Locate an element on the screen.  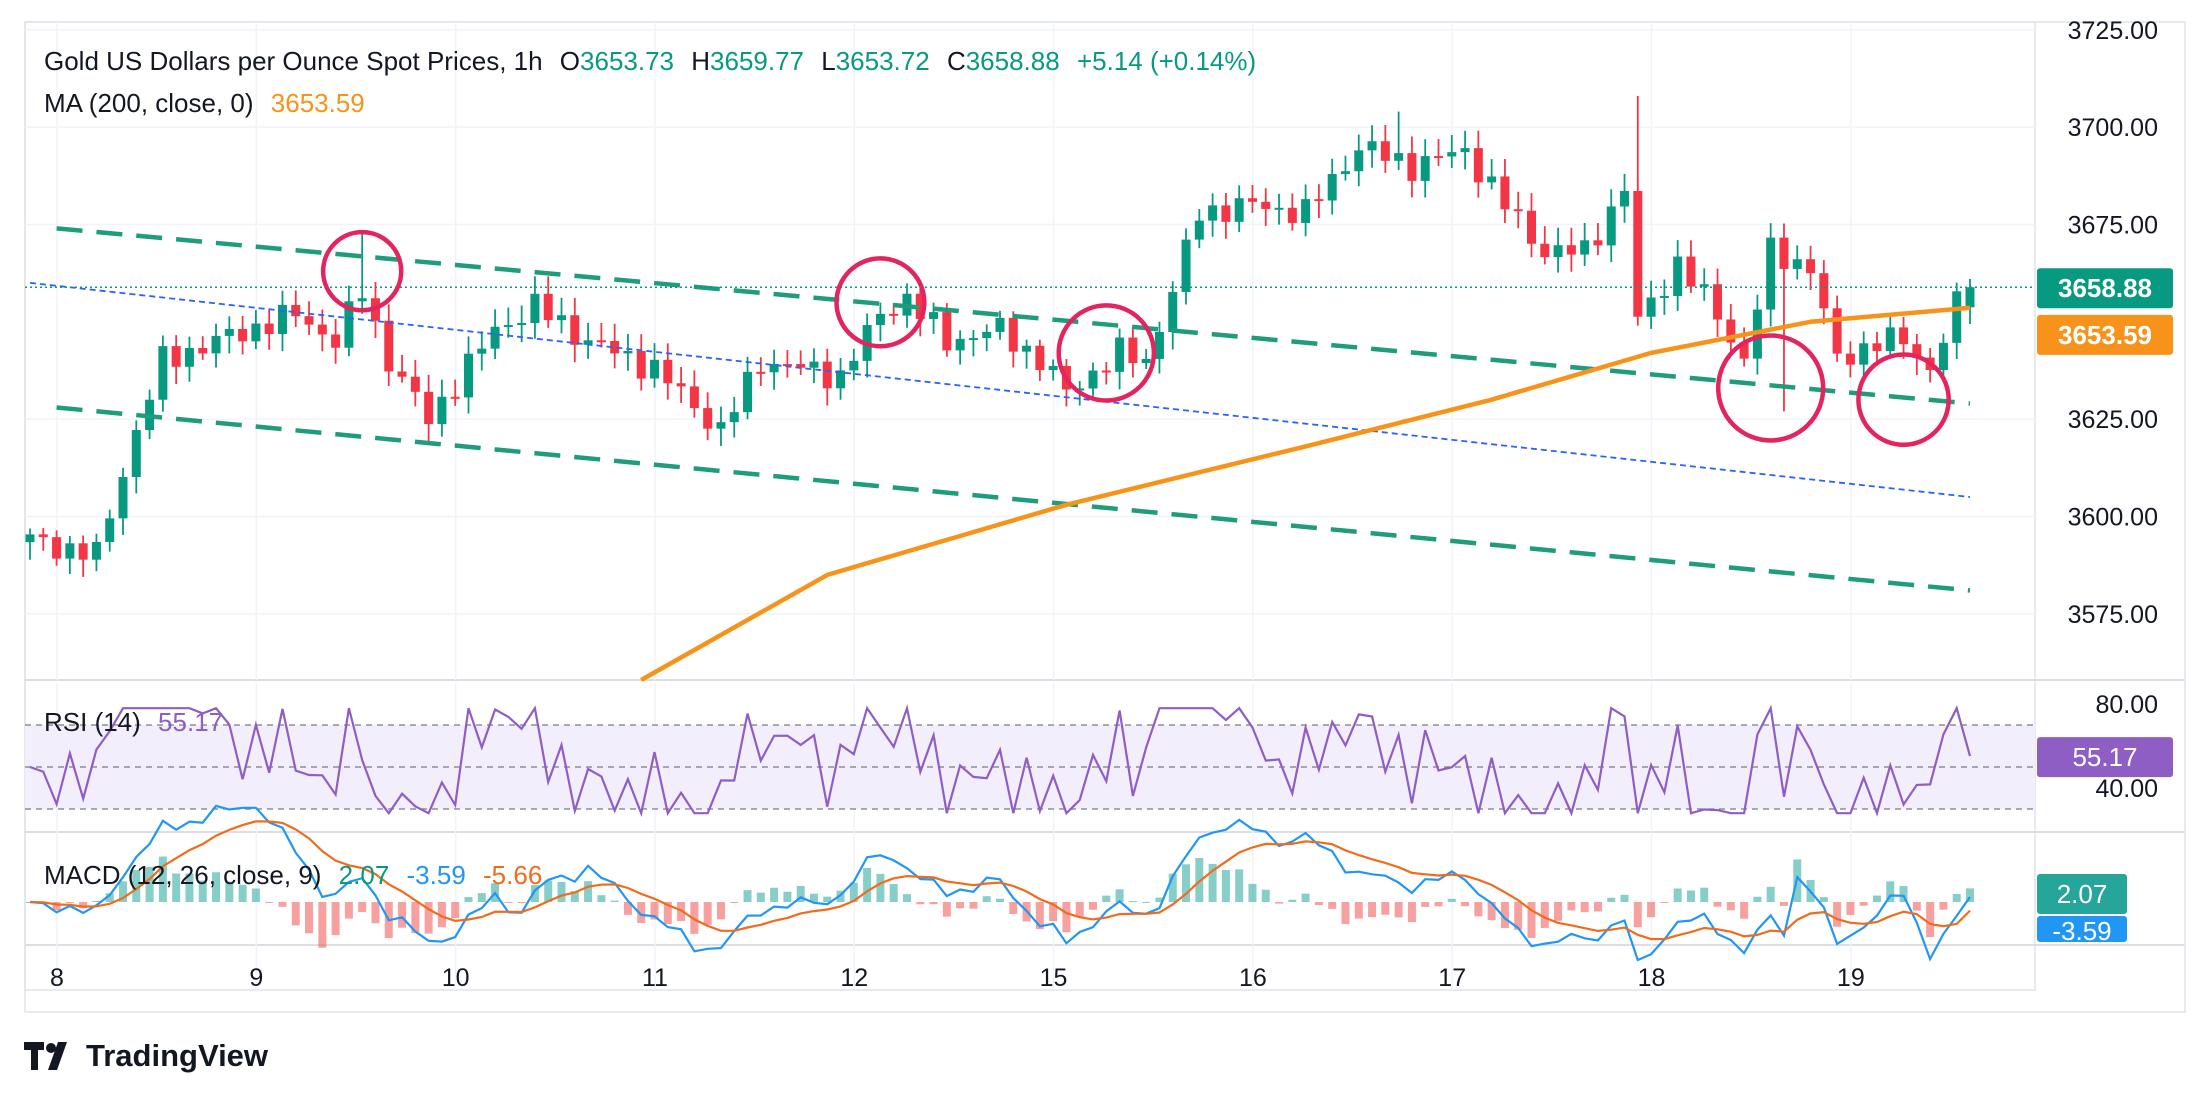
high-value: 3659.77 is located at coordinates (757, 61).